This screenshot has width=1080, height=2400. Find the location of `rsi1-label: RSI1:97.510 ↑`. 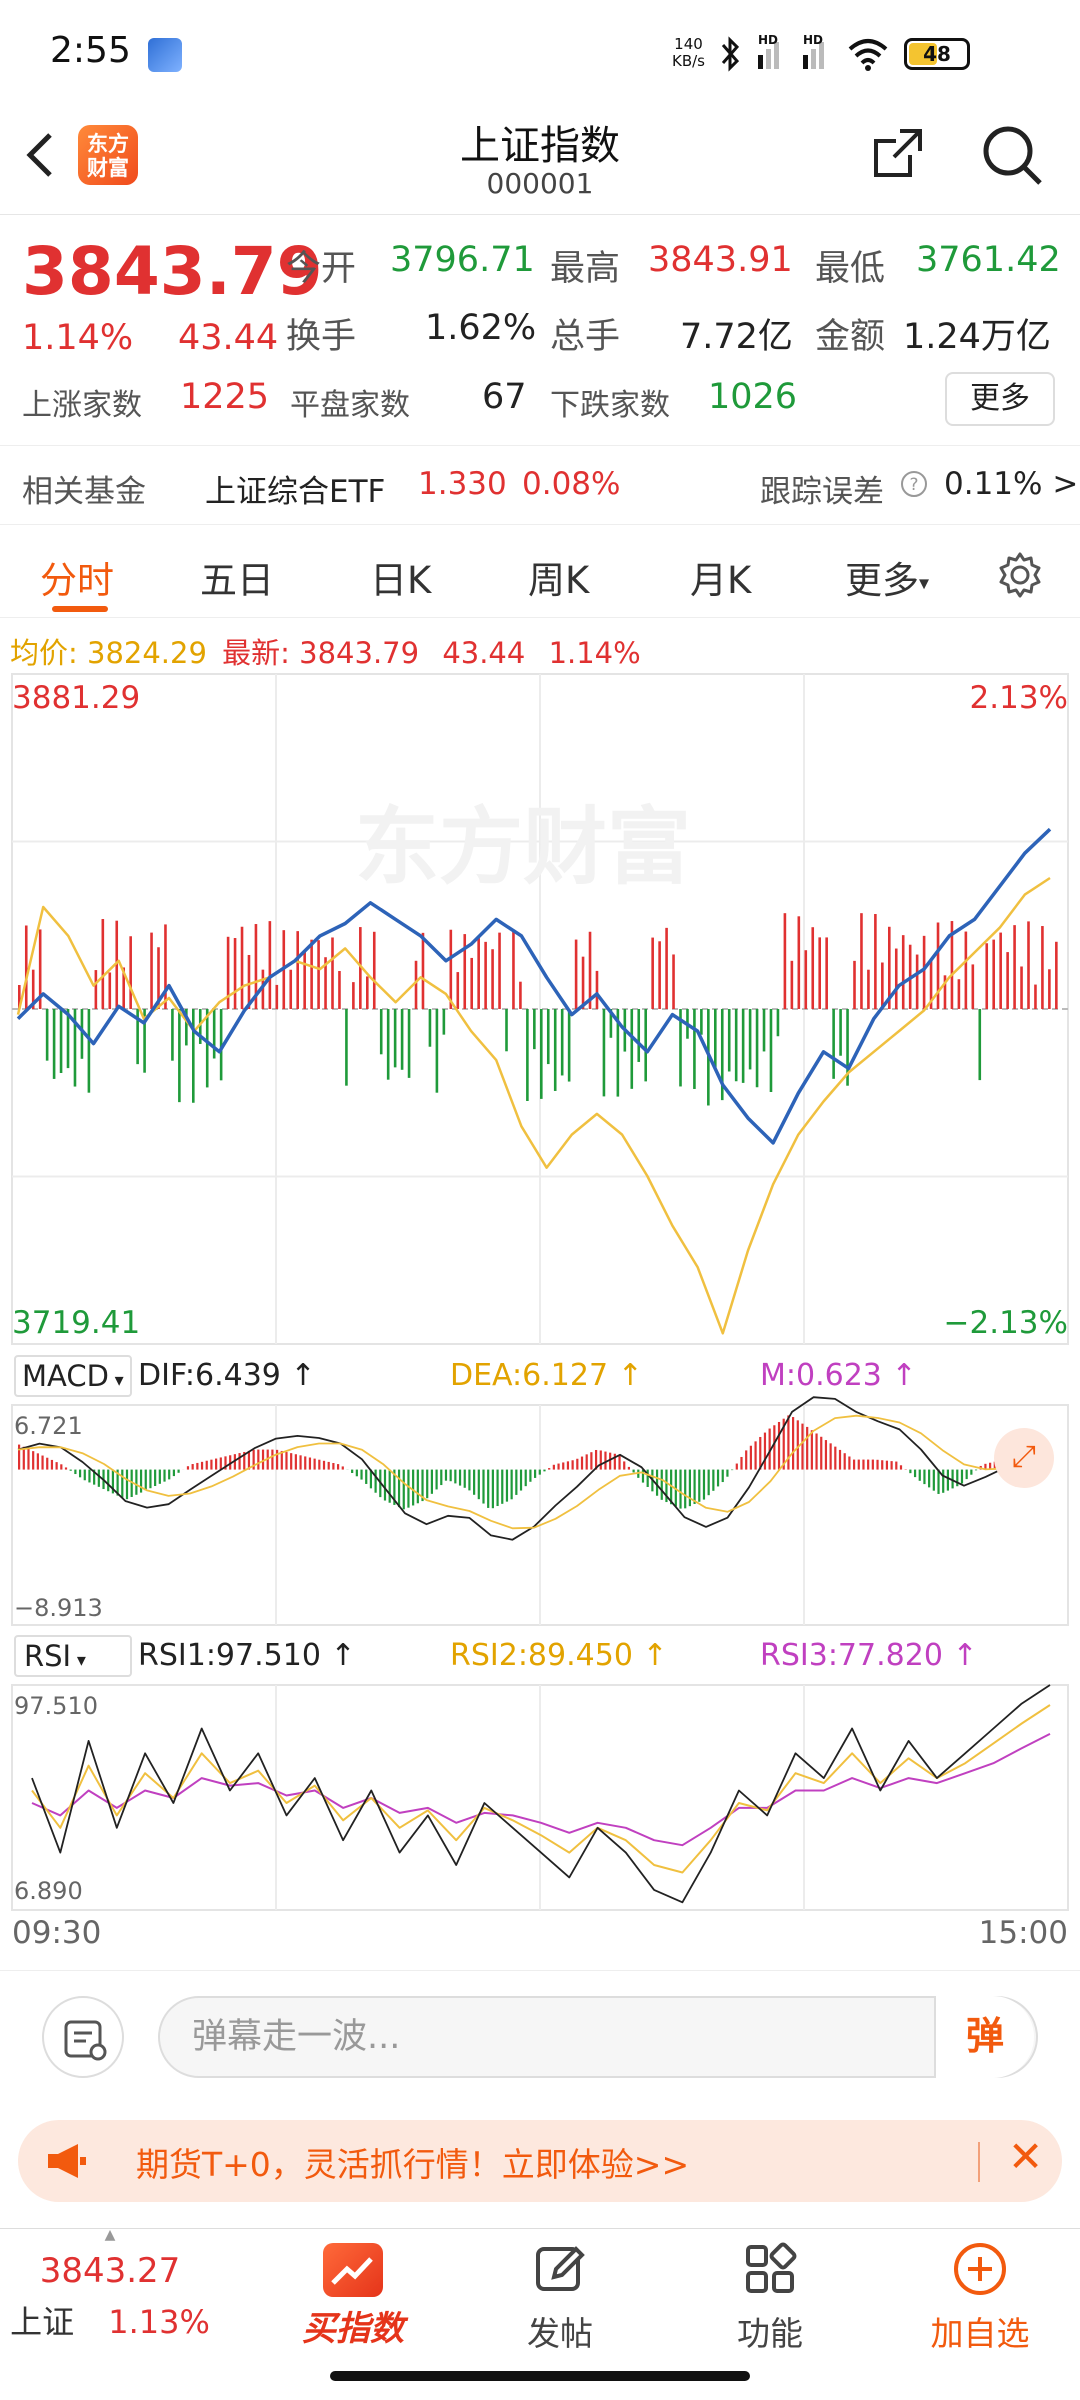

rsi1-label: RSI1:97.510 ↑ is located at coordinates (247, 1655).